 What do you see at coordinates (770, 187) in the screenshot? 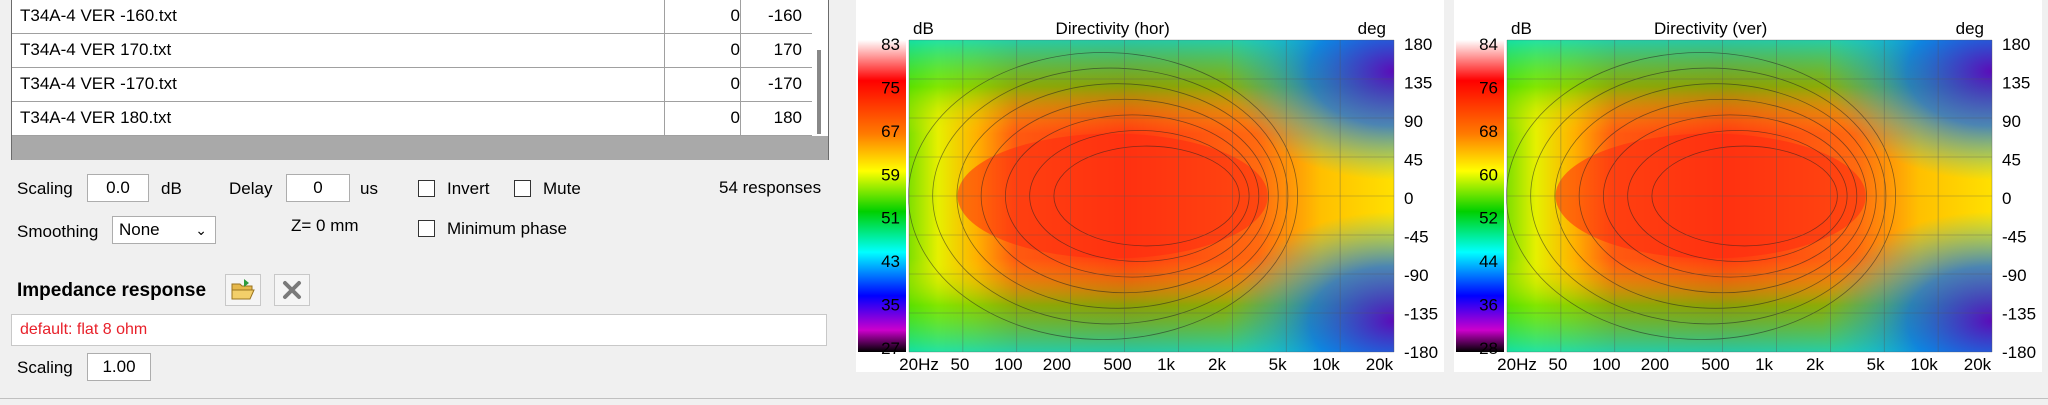
I see `responses-count: 54 responses` at bounding box center [770, 187].